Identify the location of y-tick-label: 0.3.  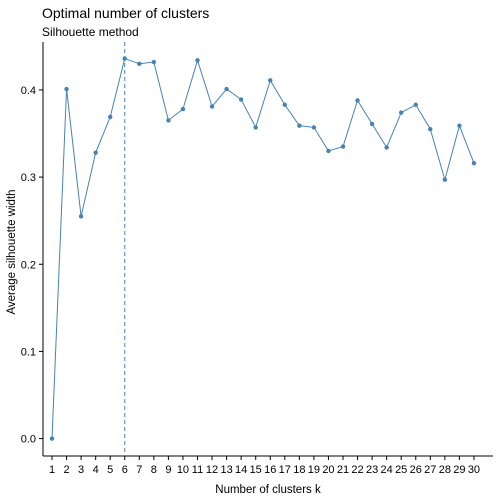
(28, 178).